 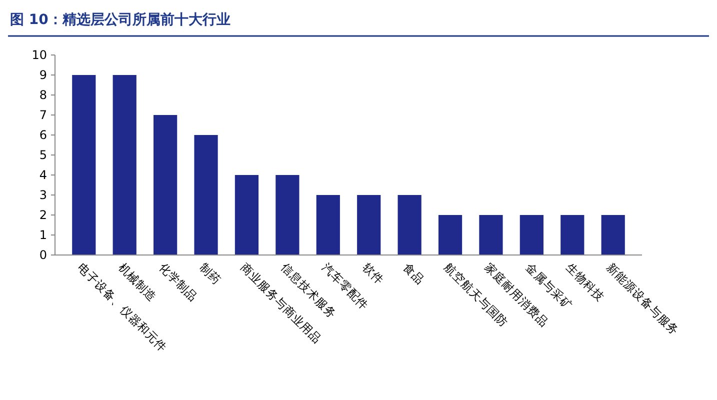 I want to click on y-tick-label: 1, so click(x=43, y=235).